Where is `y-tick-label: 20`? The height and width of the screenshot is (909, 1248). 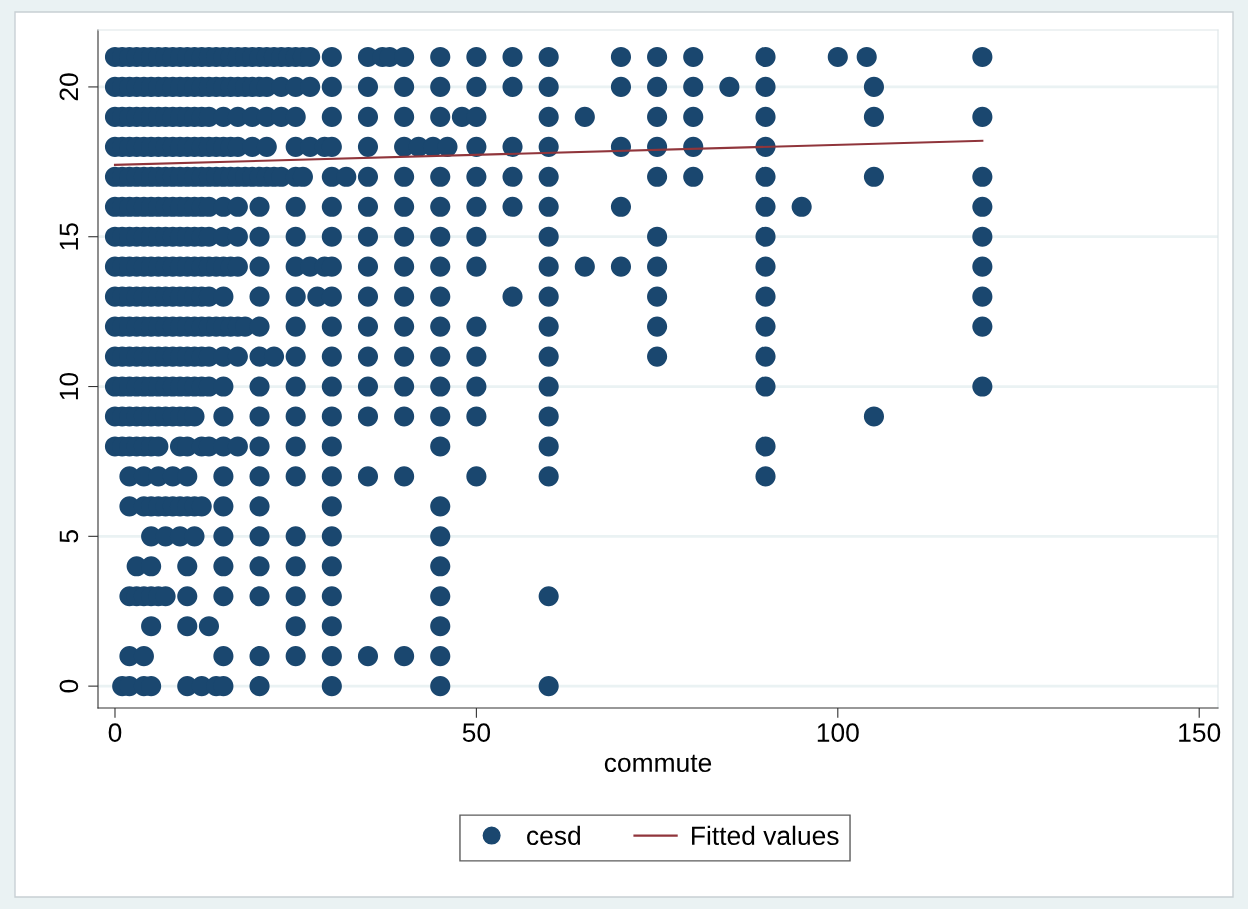
y-tick-label: 20 is located at coordinates (69, 87).